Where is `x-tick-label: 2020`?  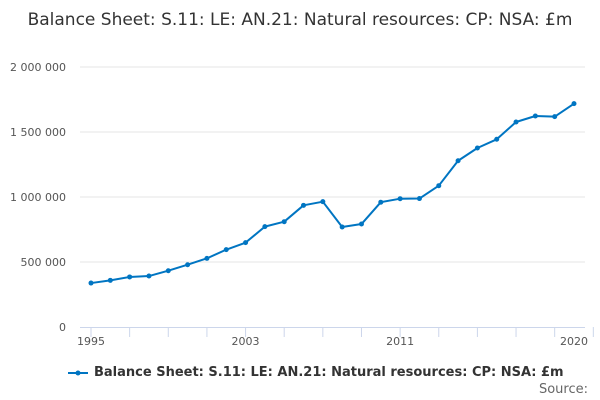
x-tick-label: 2020 is located at coordinates (574, 341).